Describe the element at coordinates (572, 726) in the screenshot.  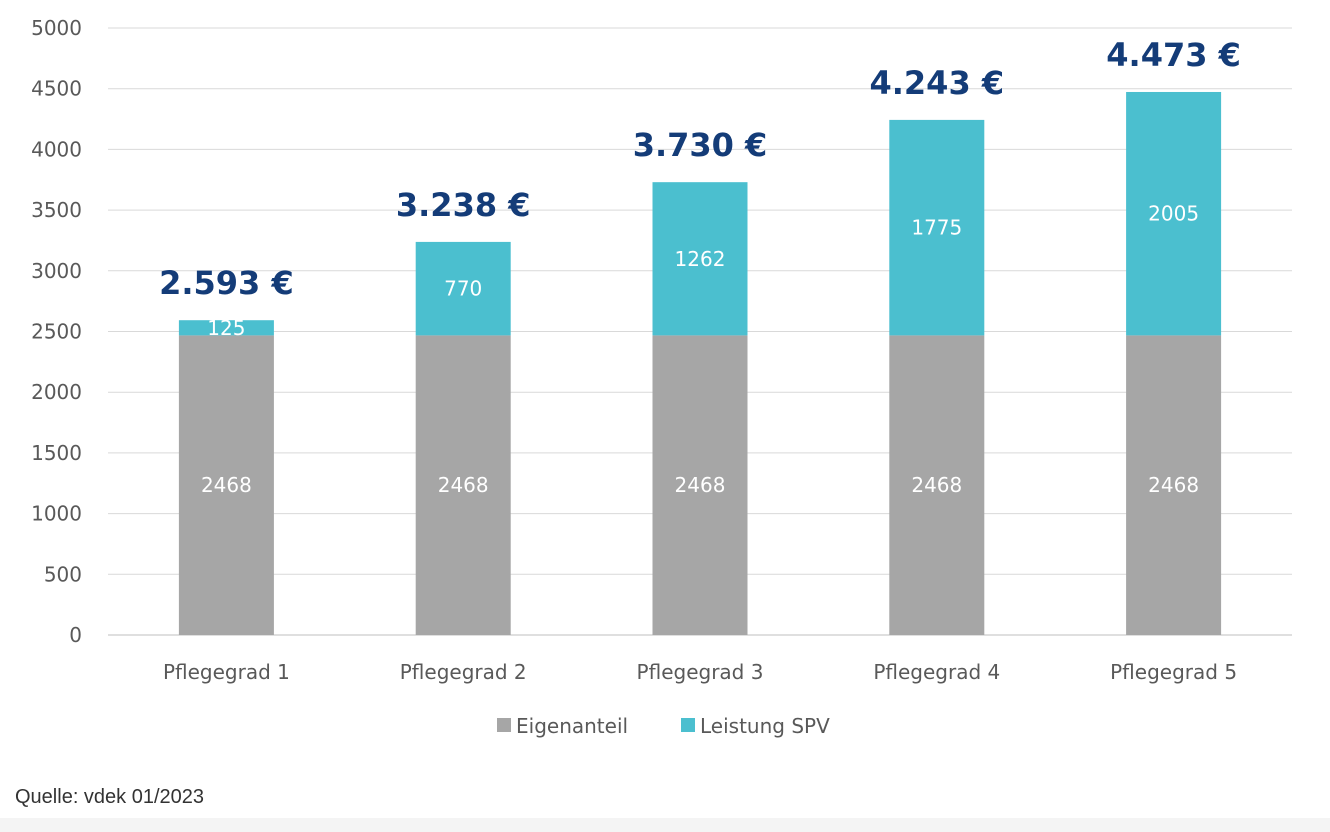
I see `legend-label-eigenanteil: Eigenanteil` at that location.